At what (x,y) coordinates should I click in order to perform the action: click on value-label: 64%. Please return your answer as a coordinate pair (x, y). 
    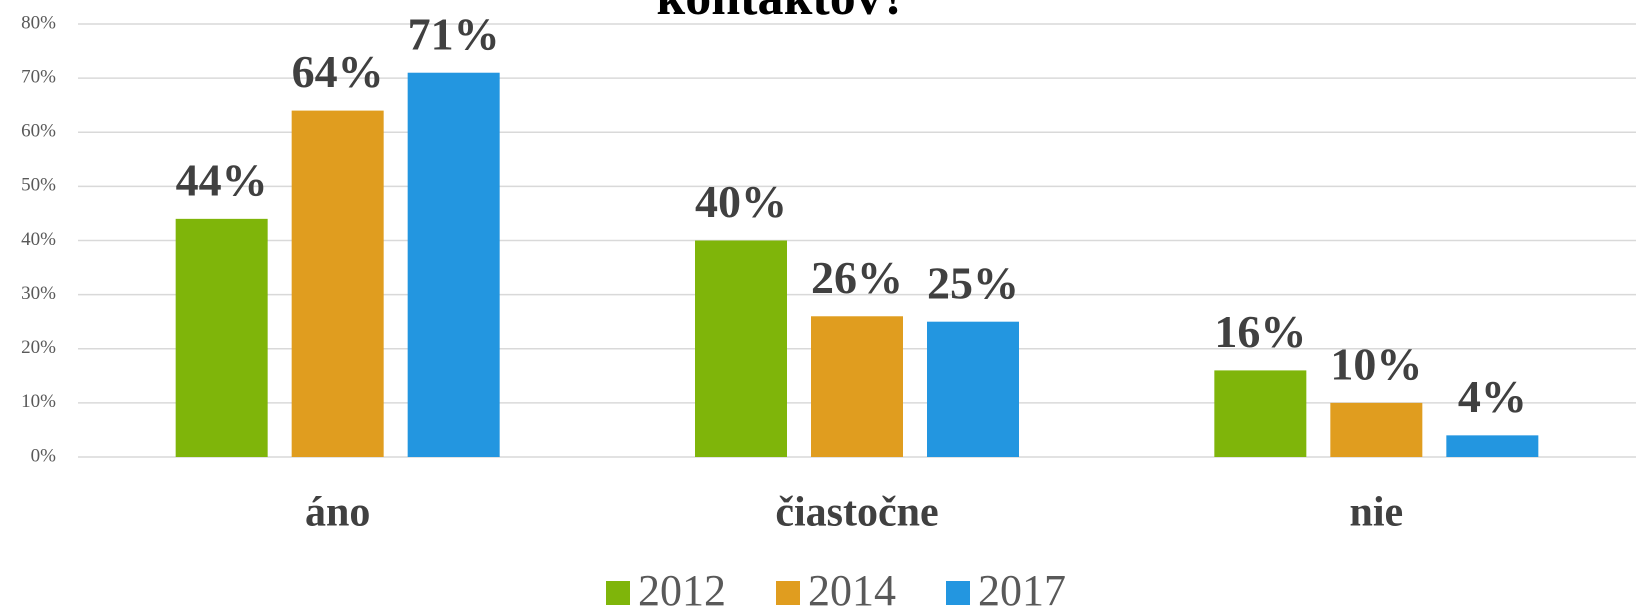
    Looking at the image, I should click on (338, 71).